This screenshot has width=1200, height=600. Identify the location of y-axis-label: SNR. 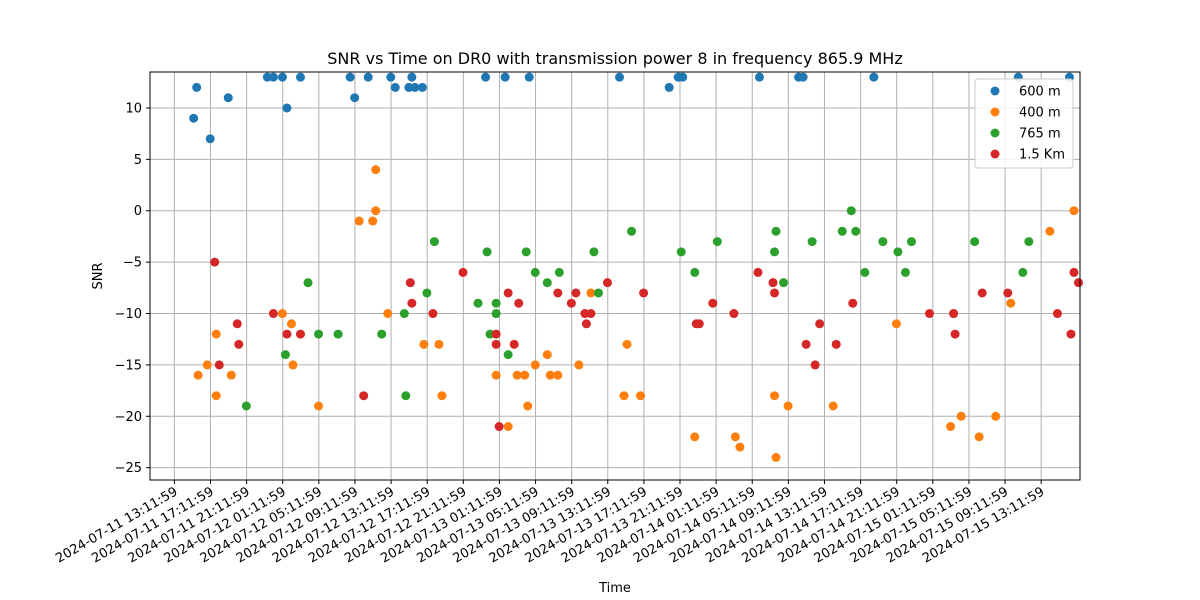
(98, 275).